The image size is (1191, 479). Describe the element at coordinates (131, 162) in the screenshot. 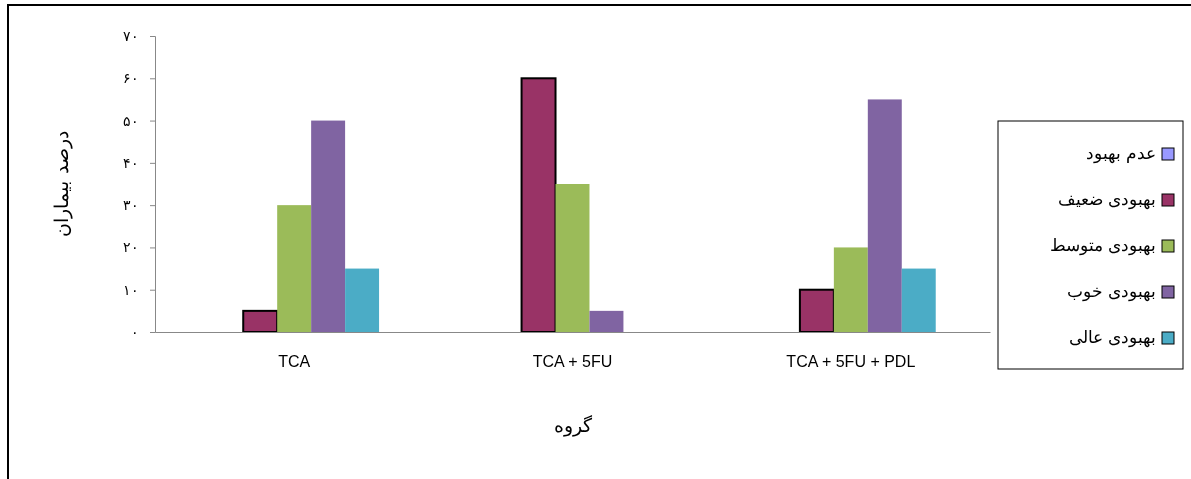

I see `y-tick-label: ۴۰` at that location.